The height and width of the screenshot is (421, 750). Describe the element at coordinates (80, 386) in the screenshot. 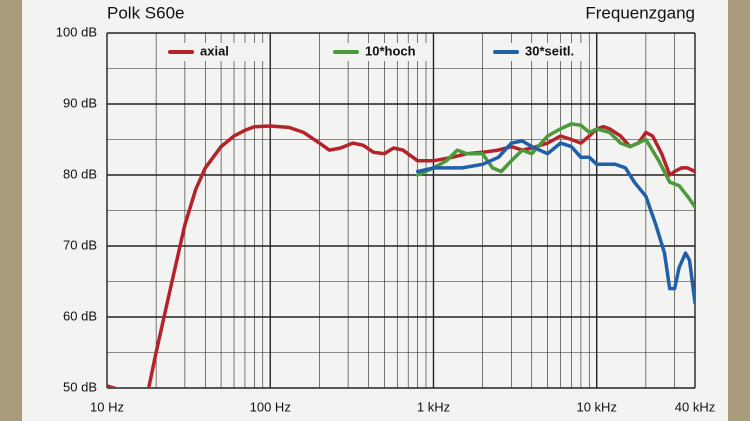

I see `y-tick-label: 50 dB` at that location.